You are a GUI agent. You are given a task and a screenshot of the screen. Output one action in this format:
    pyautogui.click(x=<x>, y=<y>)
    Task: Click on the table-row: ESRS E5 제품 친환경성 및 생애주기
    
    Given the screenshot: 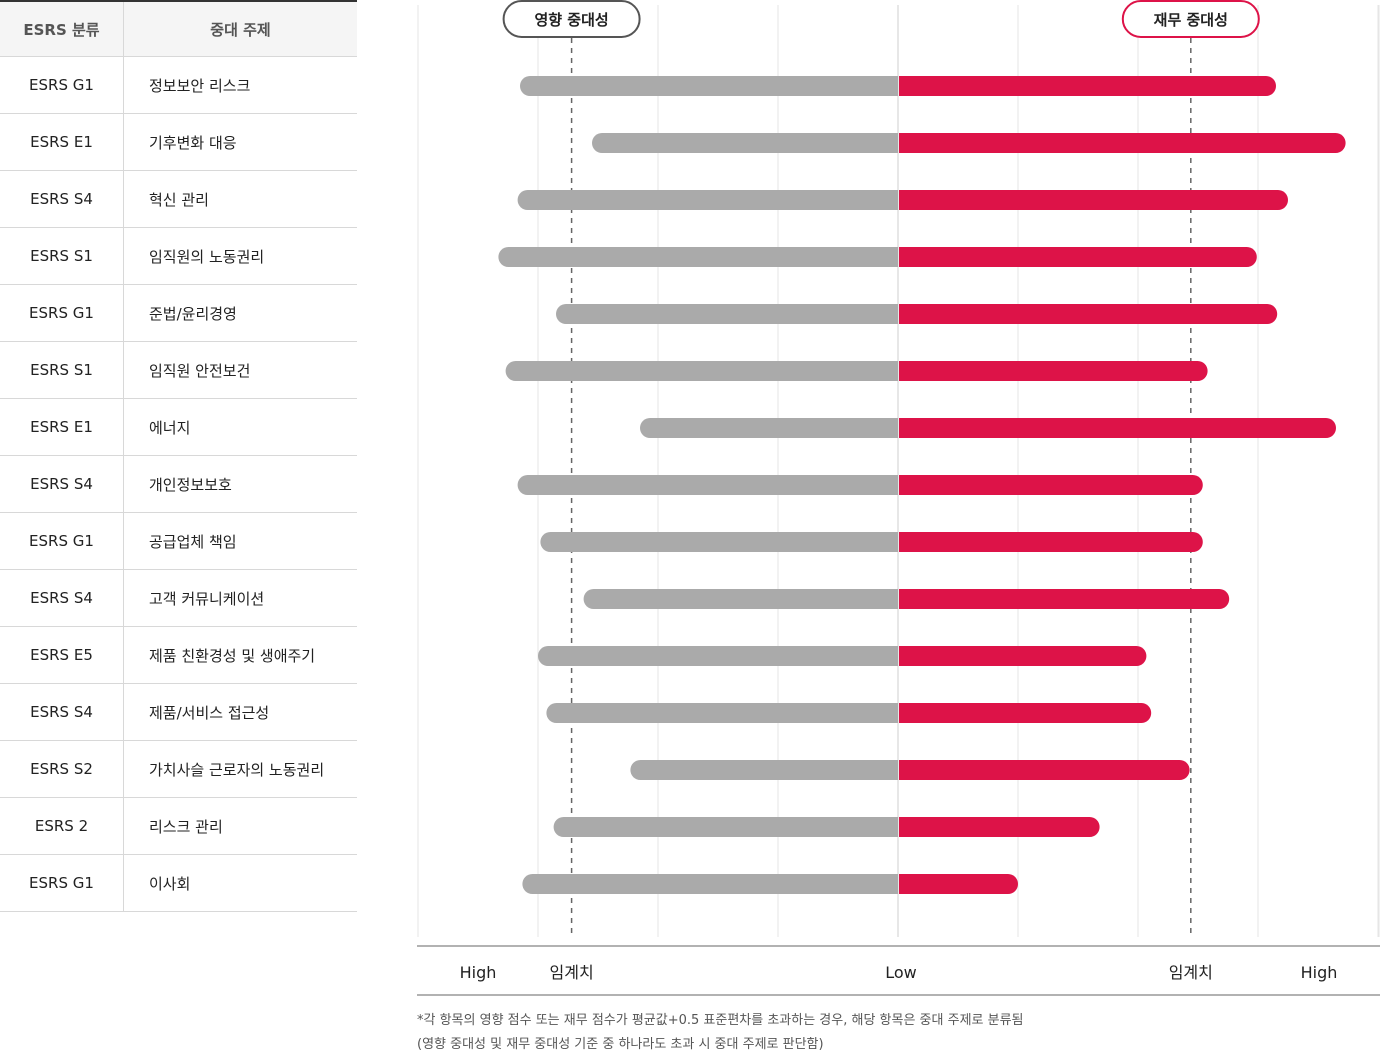 What is the action you would take?
    pyautogui.click(x=178, y=655)
    